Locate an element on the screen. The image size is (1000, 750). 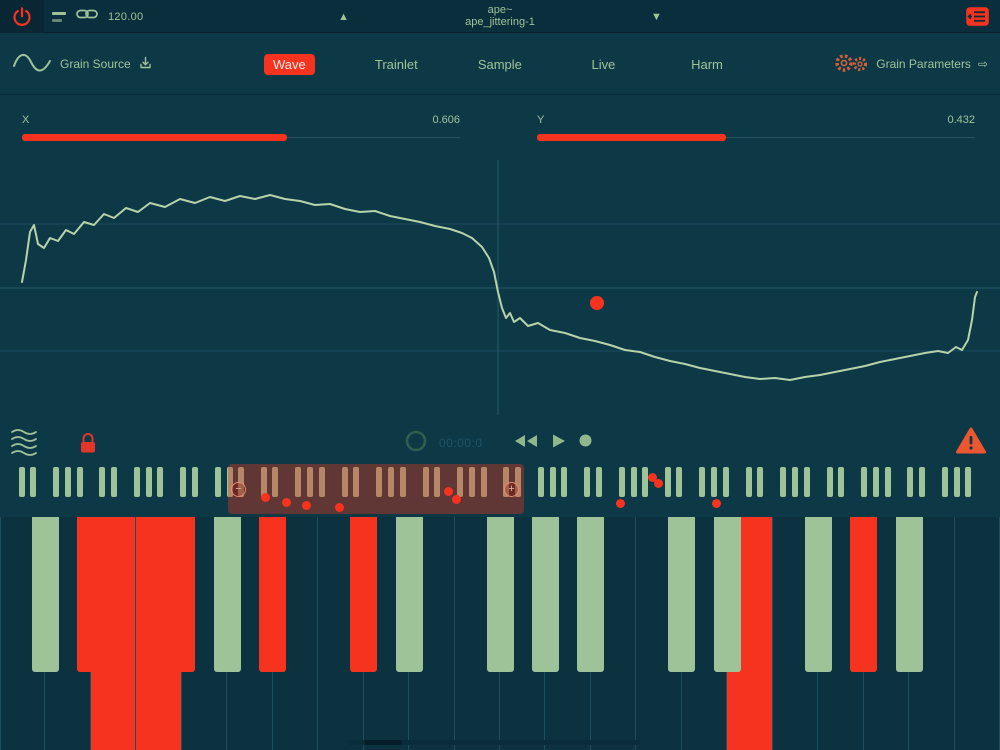
grain-tabs: Wave Trainlet Sample Live Harm is located at coordinates (496, 64).